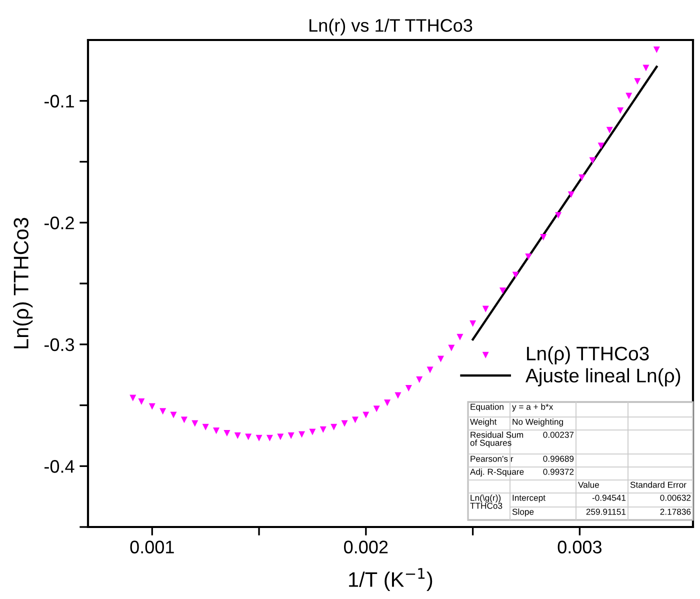 This screenshot has height=599, width=700. Describe the element at coordinates (152, 547) in the screenshot. I see `x-tick-label: 0.001` at that location.